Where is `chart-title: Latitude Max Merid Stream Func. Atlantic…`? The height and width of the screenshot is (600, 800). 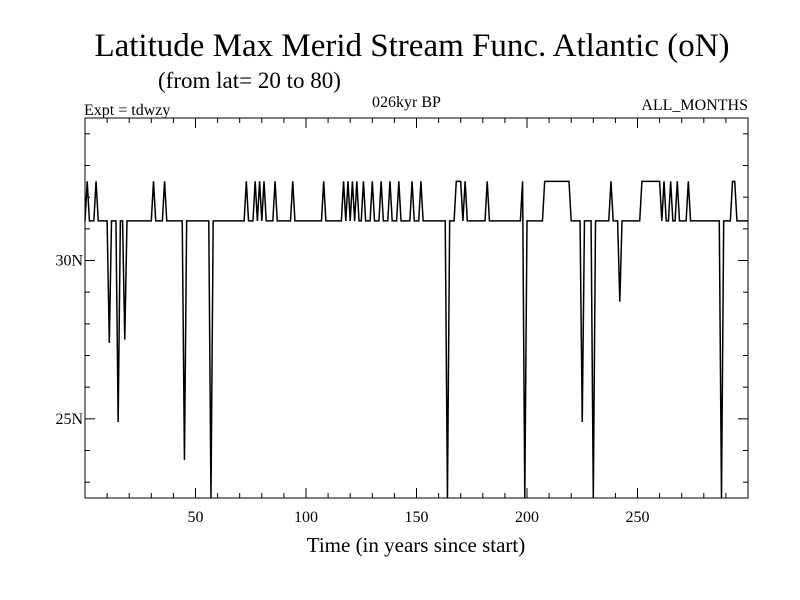 chart-title: Latitude Max Merid Stream Func. Atlantic… is located at coordinates (411, 46).